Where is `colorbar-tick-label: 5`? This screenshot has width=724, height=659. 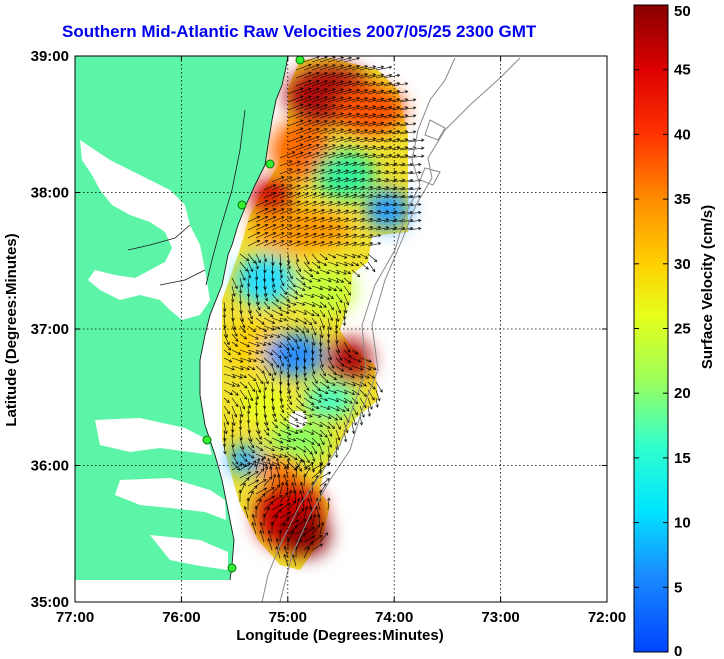 colorbar-tick-label: 5 is located at coordinates (678, 587).